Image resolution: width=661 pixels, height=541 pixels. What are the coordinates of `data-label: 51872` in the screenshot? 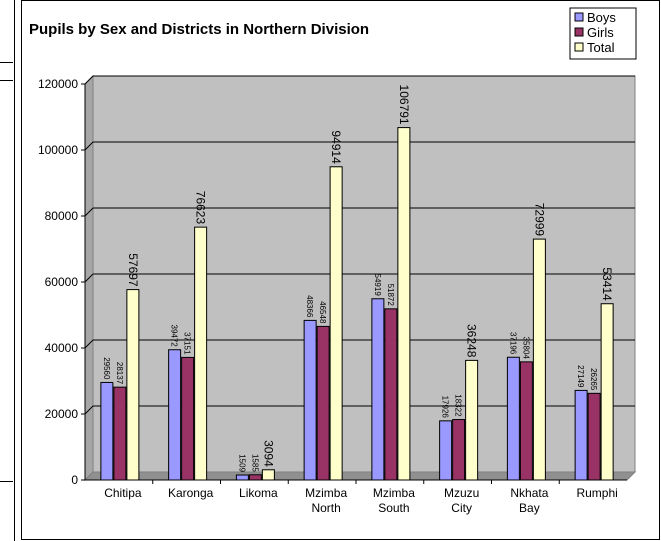 It's located at (390, 295).